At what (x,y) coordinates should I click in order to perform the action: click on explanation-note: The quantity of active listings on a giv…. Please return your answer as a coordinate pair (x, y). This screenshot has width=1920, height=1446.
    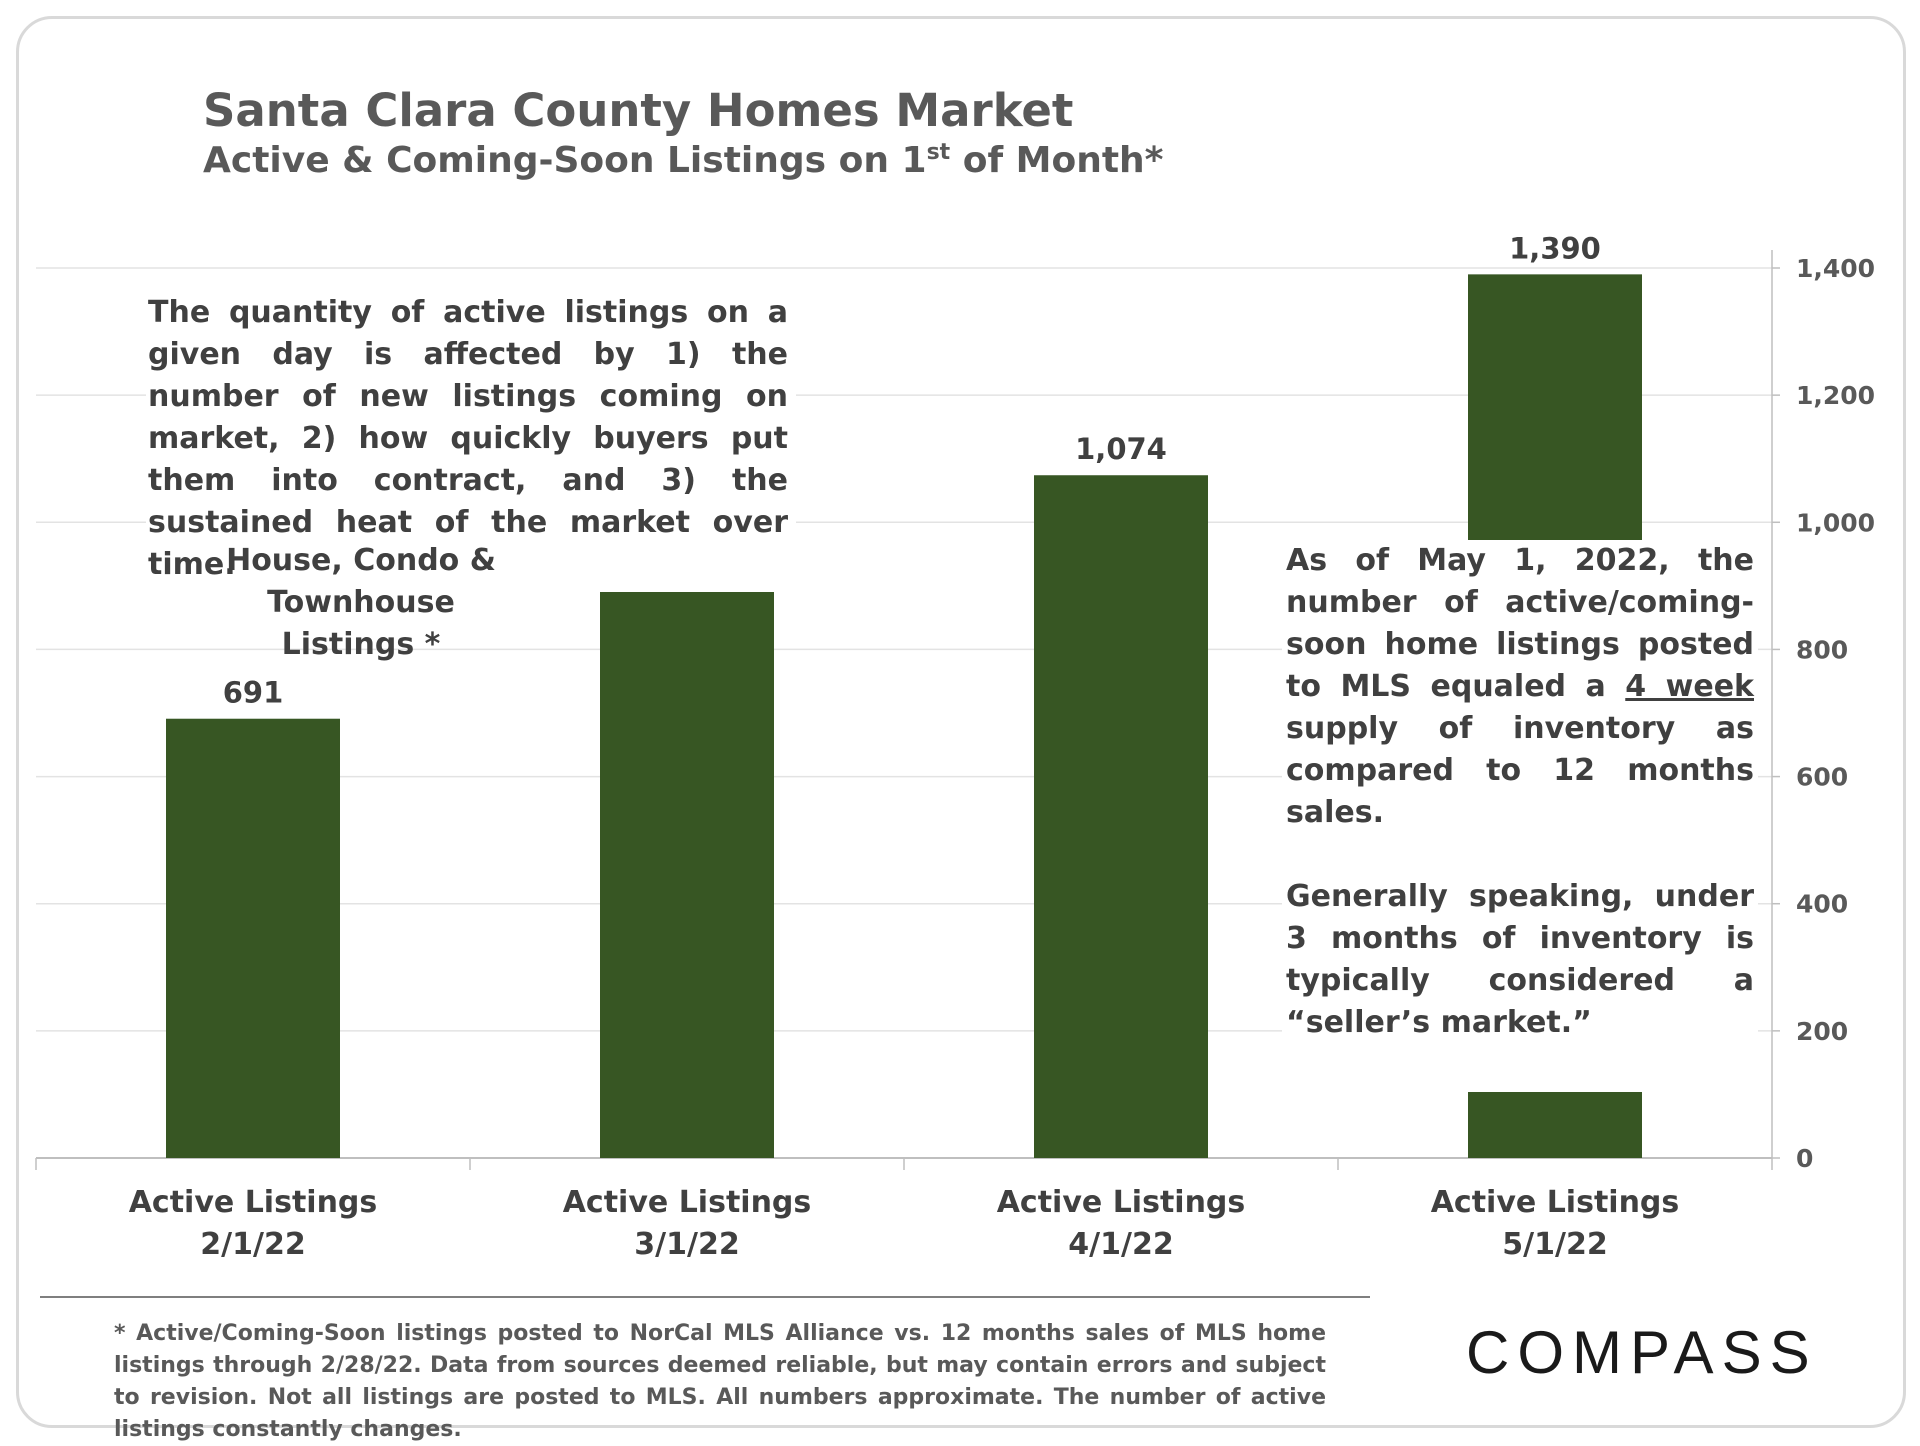
    Looking at the image, I should click on (471, 440).